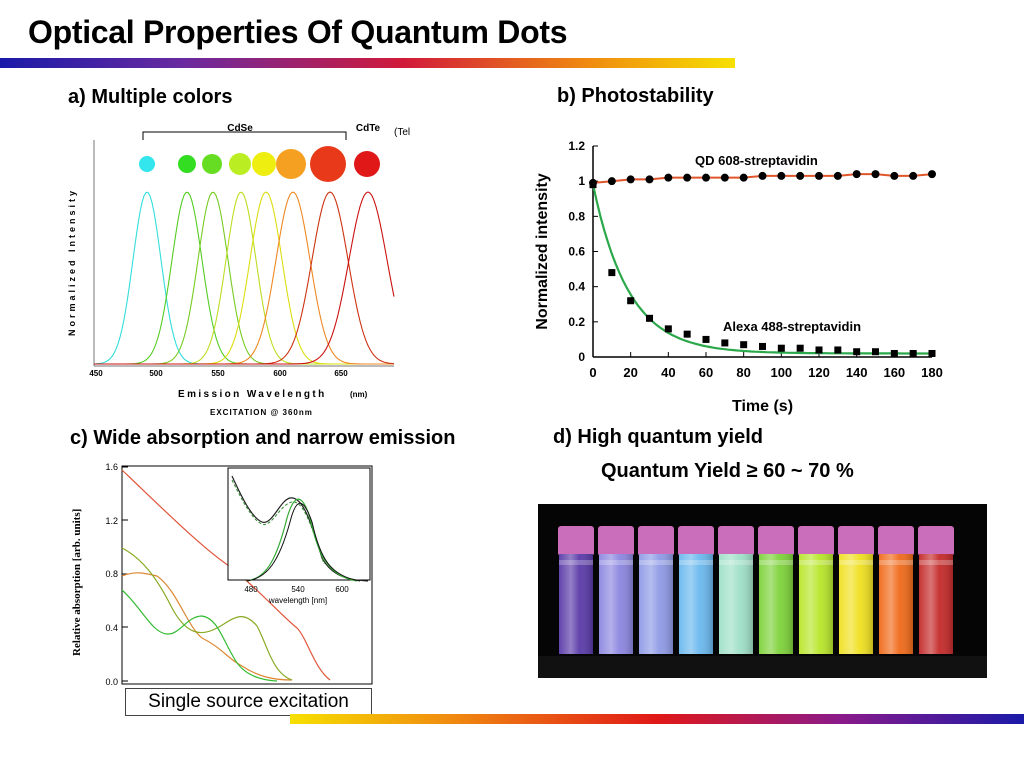  What do you see at coordinates (111, 521) in the screenshot?
I see `y-tick-12: 1.2` at bounding box center [111, 521].